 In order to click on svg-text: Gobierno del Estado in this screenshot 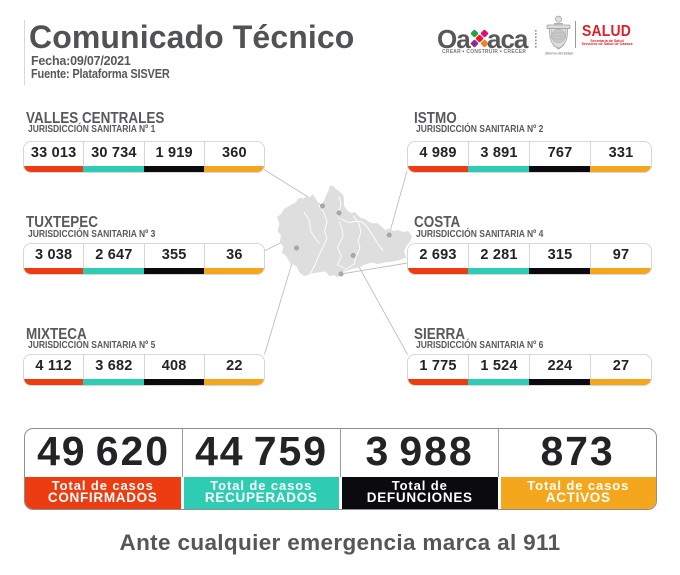, I will do `click(559, 53)`.